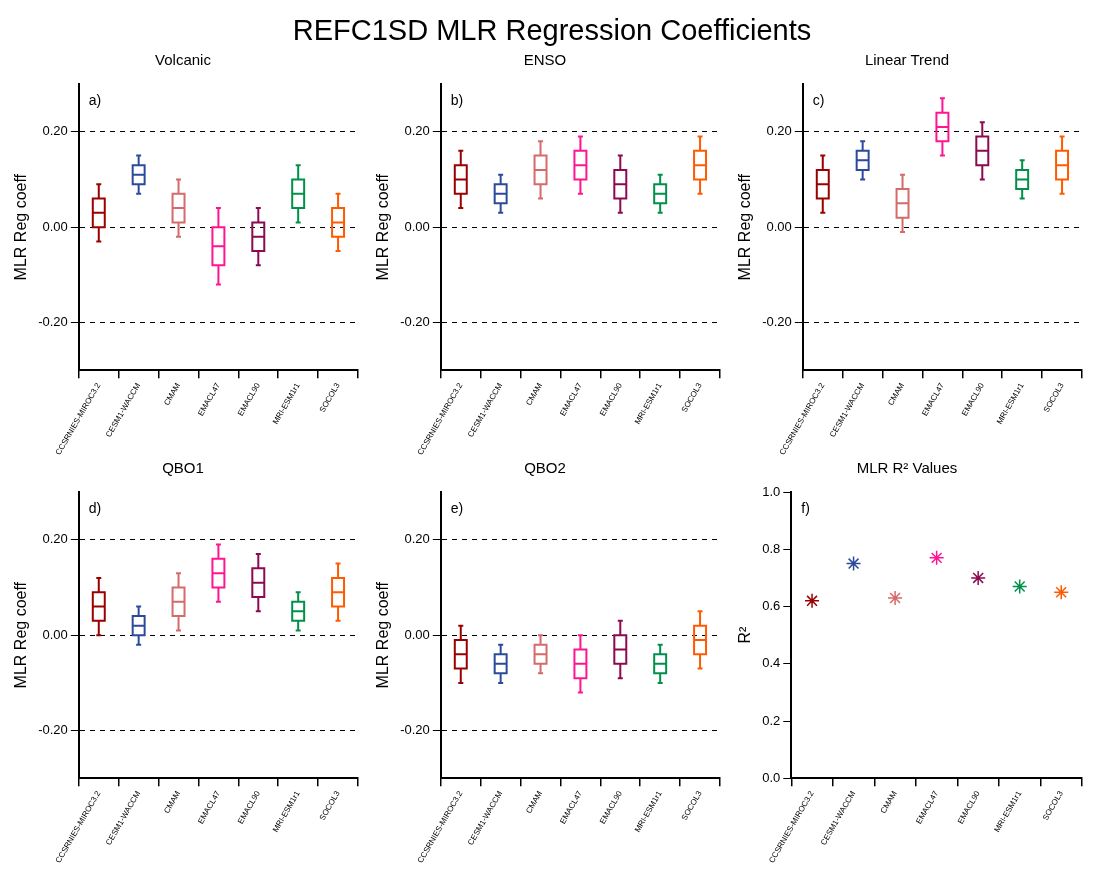 The height and width of the screenshot is (874, 1104). I want to click on chart-title: MLR R² Values, so click(907, 468).